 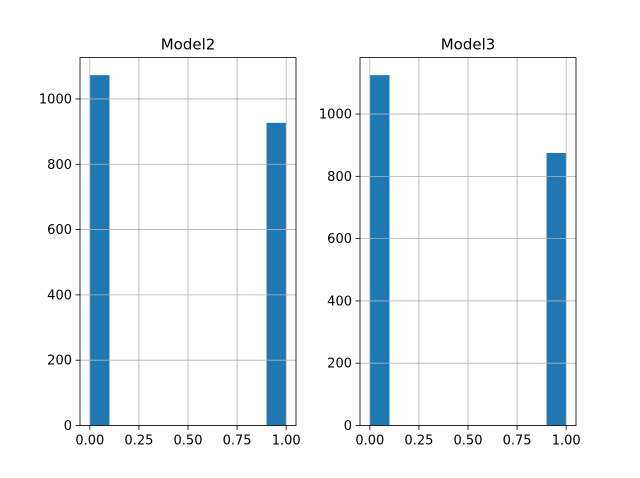 What do you see at coordinates (188, 45) in the screenshot?
I see `chart-title: Model2` at bounding box center [188, 45].